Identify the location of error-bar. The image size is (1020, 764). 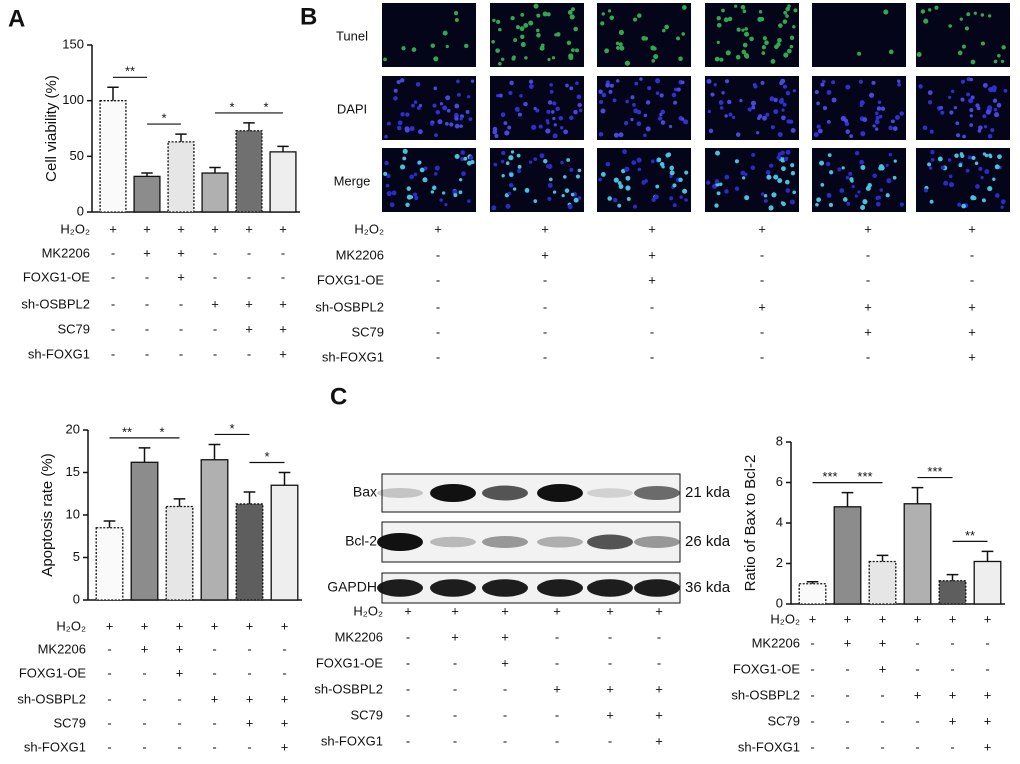
(109, 524).